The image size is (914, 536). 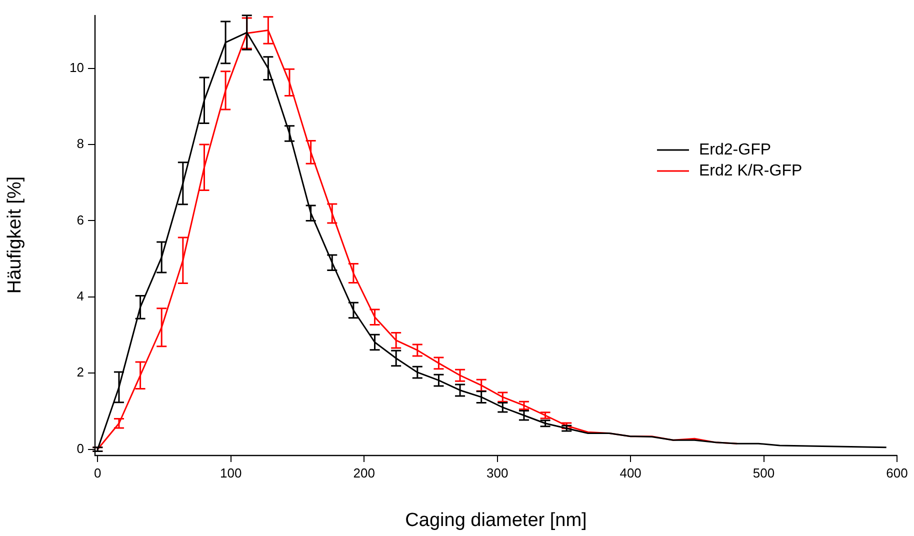 What do you see at coordinates (897, 472) in the screenshot?
I see `x-tick-label: 600` at bounding box center [897, 472].